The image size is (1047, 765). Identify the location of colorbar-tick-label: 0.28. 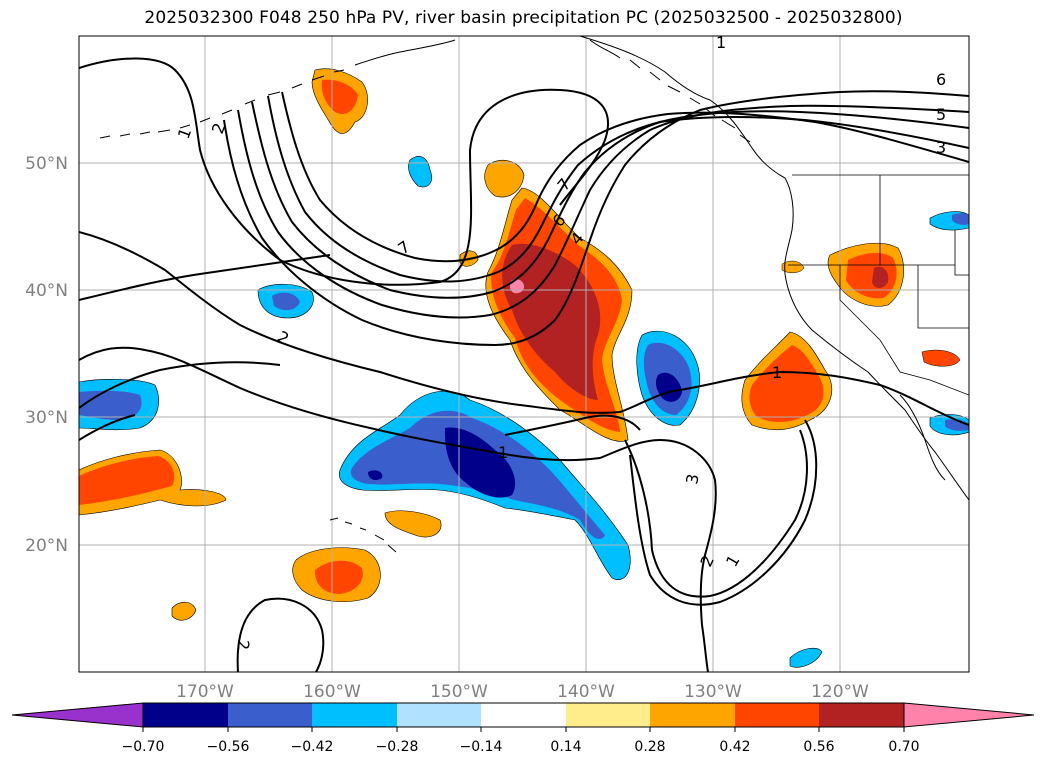
(649, 747).